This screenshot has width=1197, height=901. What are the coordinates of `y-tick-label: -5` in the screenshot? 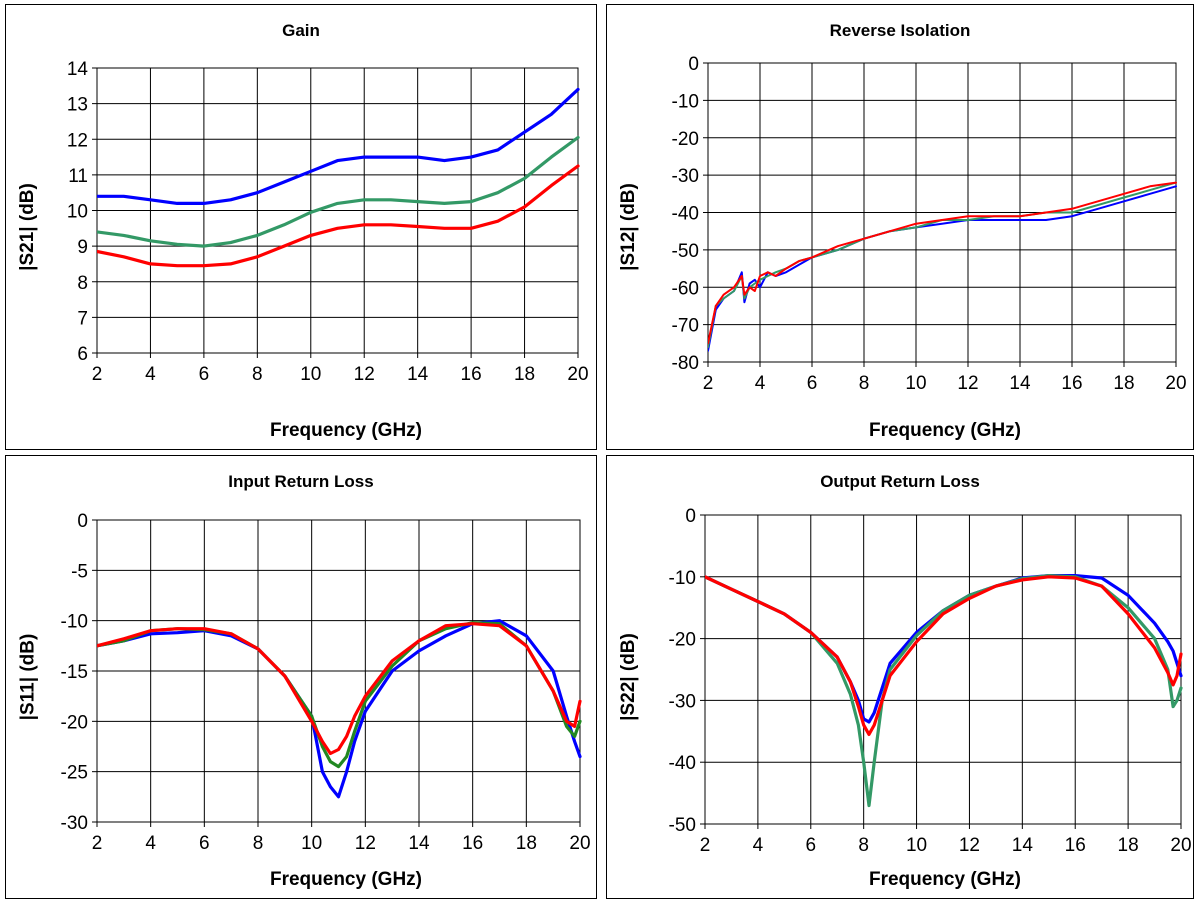 It's located at (79, 571).